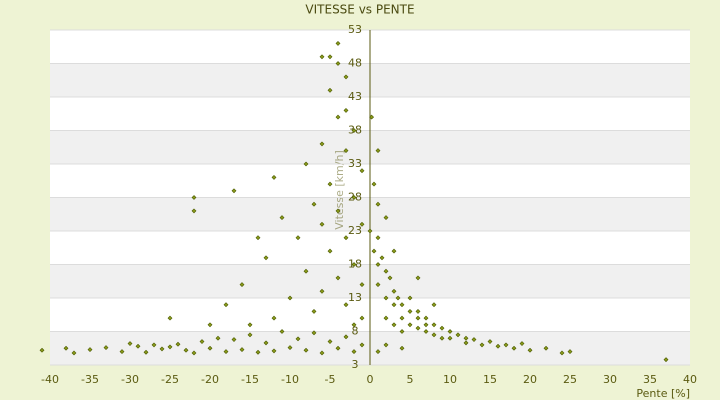 This screenshot has height=400, width=720. Describe the element at coordinates (663, 393) in the screenshot. I see `x-axis-label: Pente [%]` at that location.